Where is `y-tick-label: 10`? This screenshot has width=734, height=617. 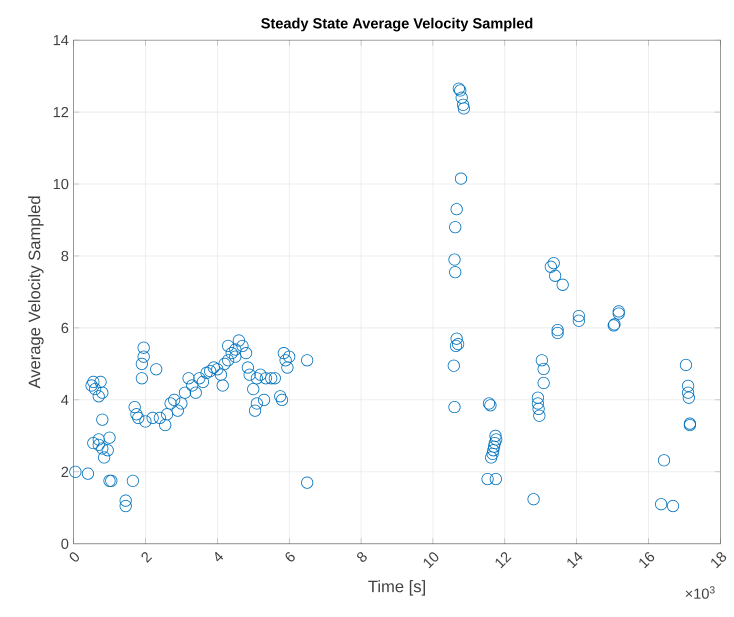 y-tick-label: 10 is located at coordinates (61, 183).